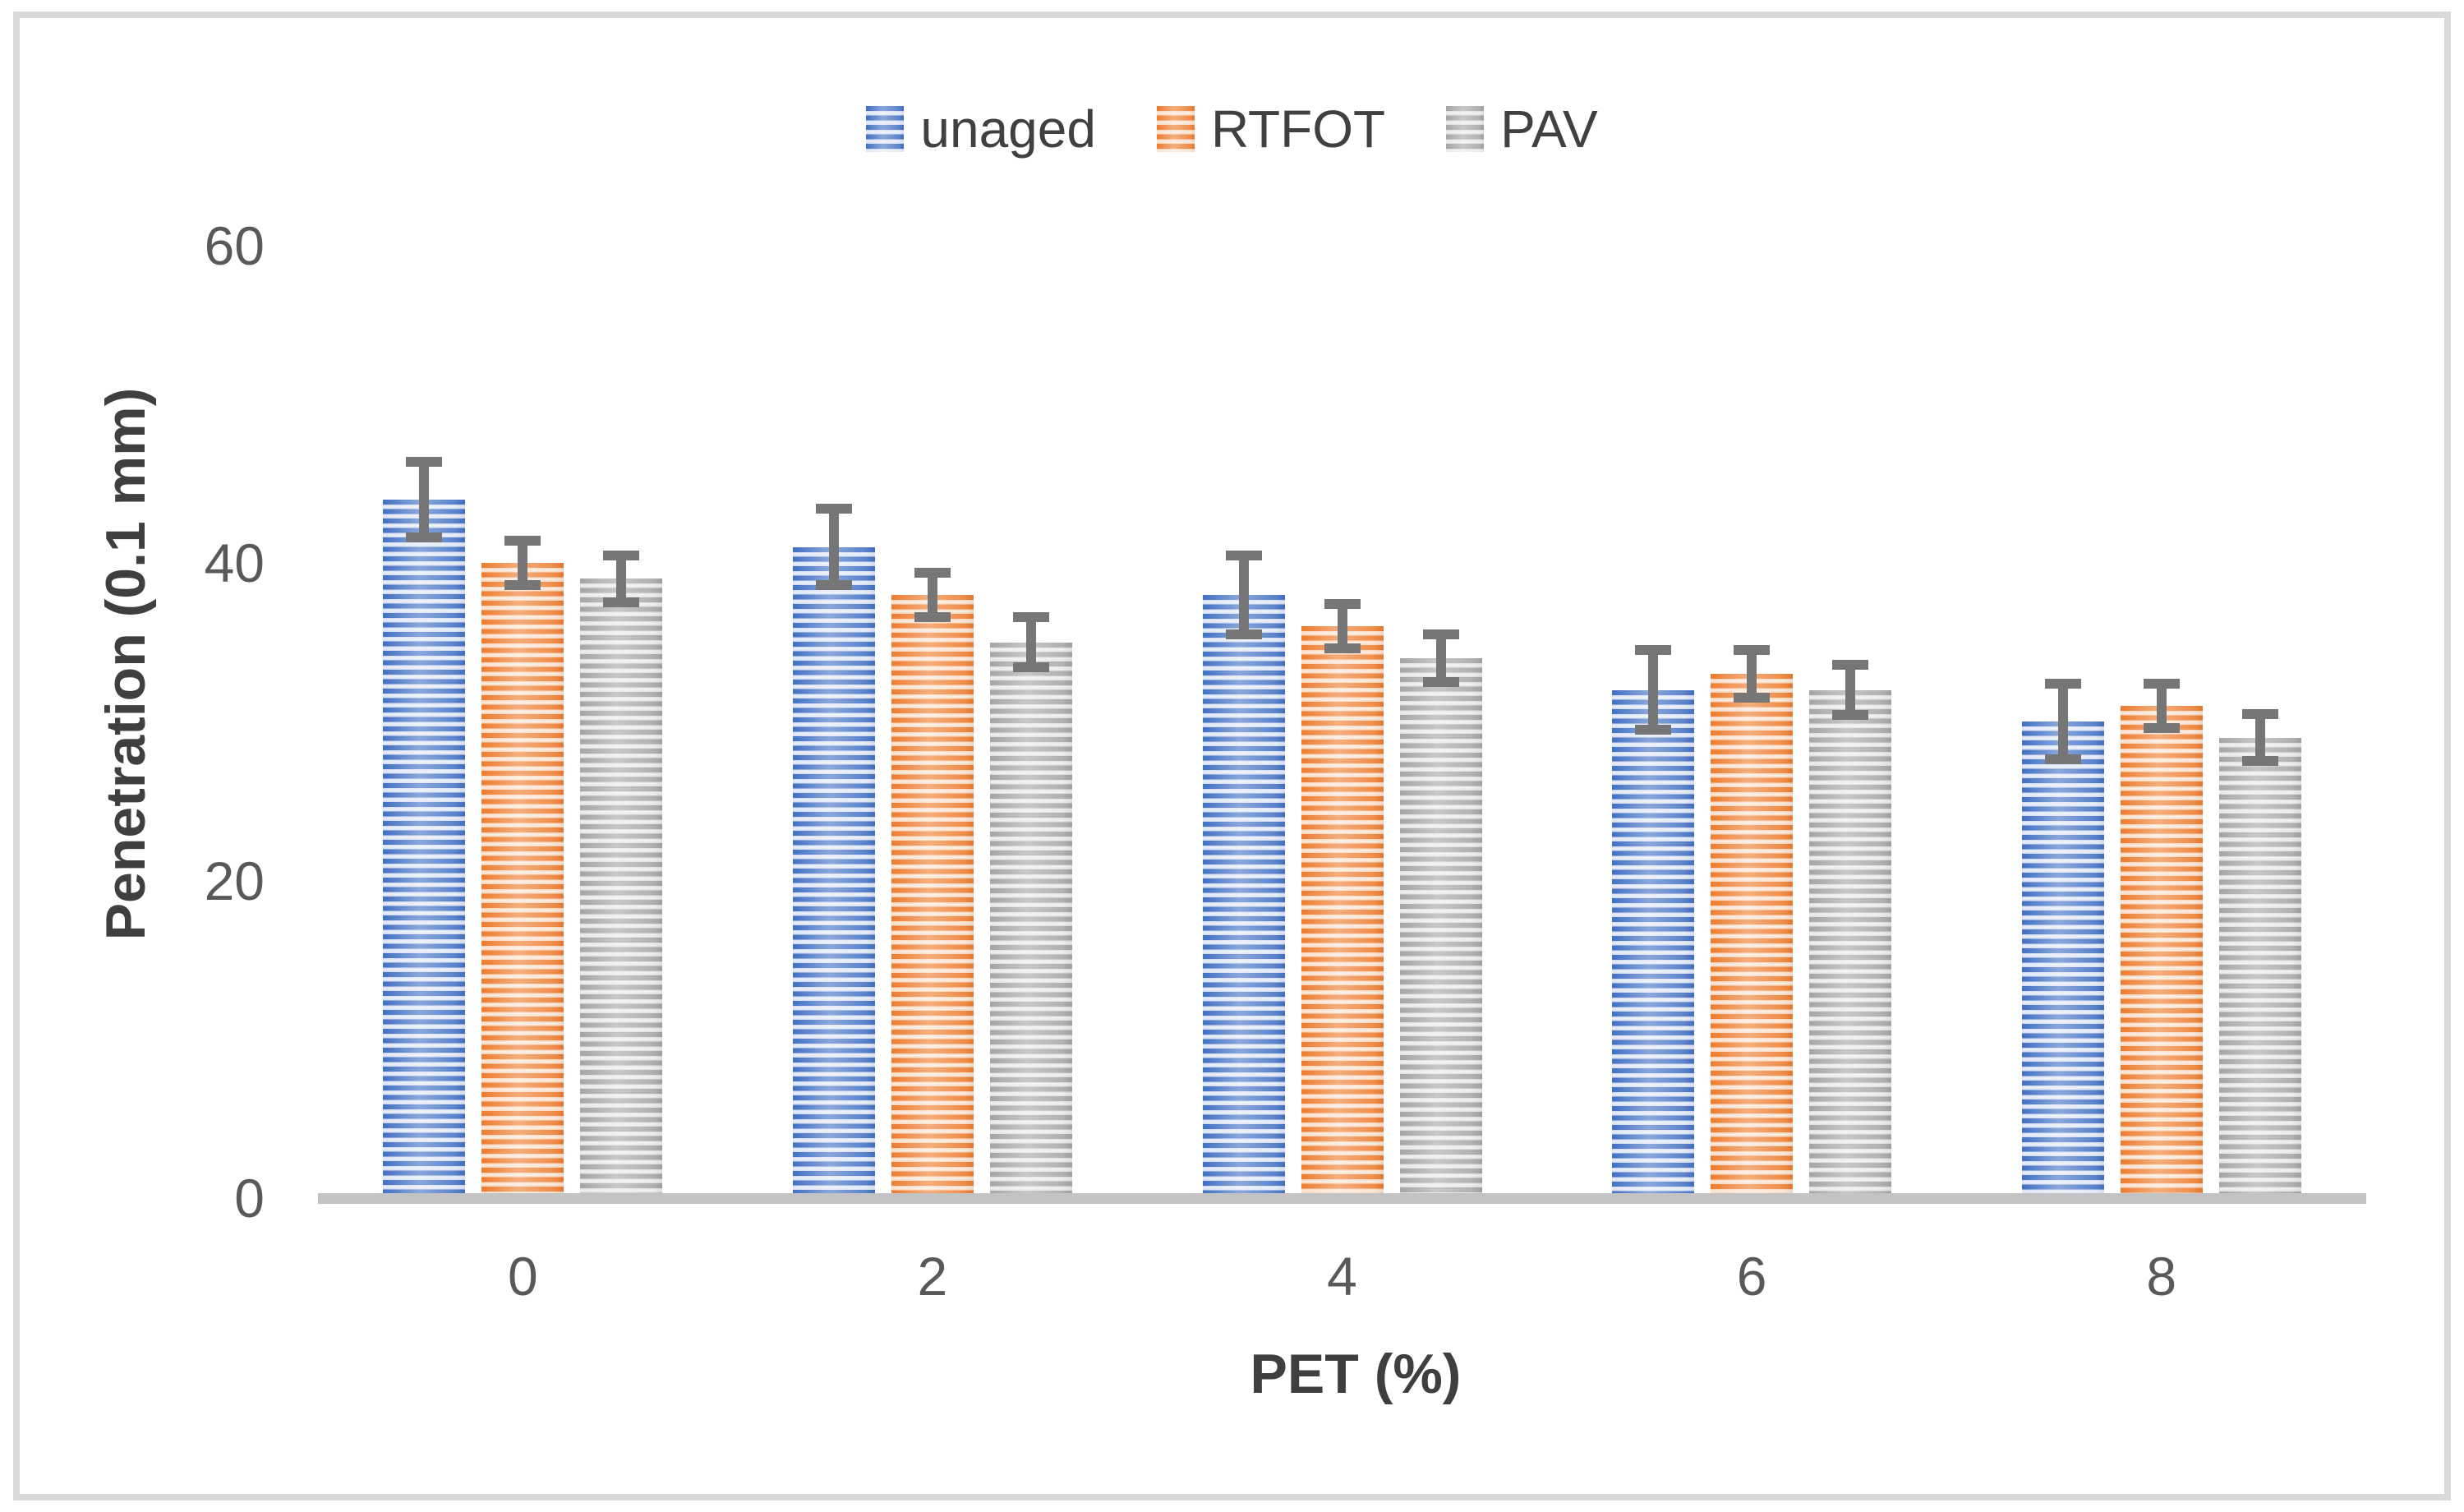  What do you see at coordinates (1549, 129) in the screenshot?
I see `legend-label-pav: PAV` at bounding box center [1549, 129].